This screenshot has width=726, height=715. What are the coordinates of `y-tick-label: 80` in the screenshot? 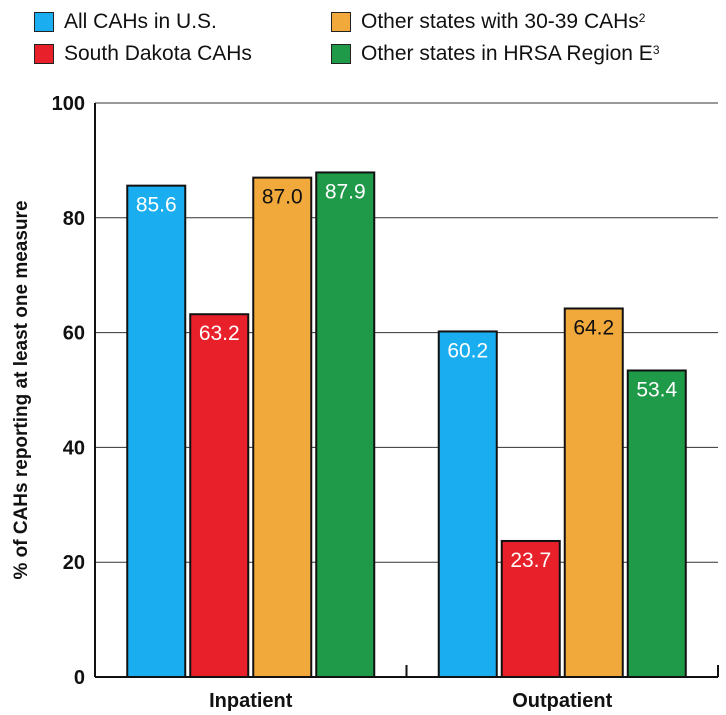 It's located at (74, 219).